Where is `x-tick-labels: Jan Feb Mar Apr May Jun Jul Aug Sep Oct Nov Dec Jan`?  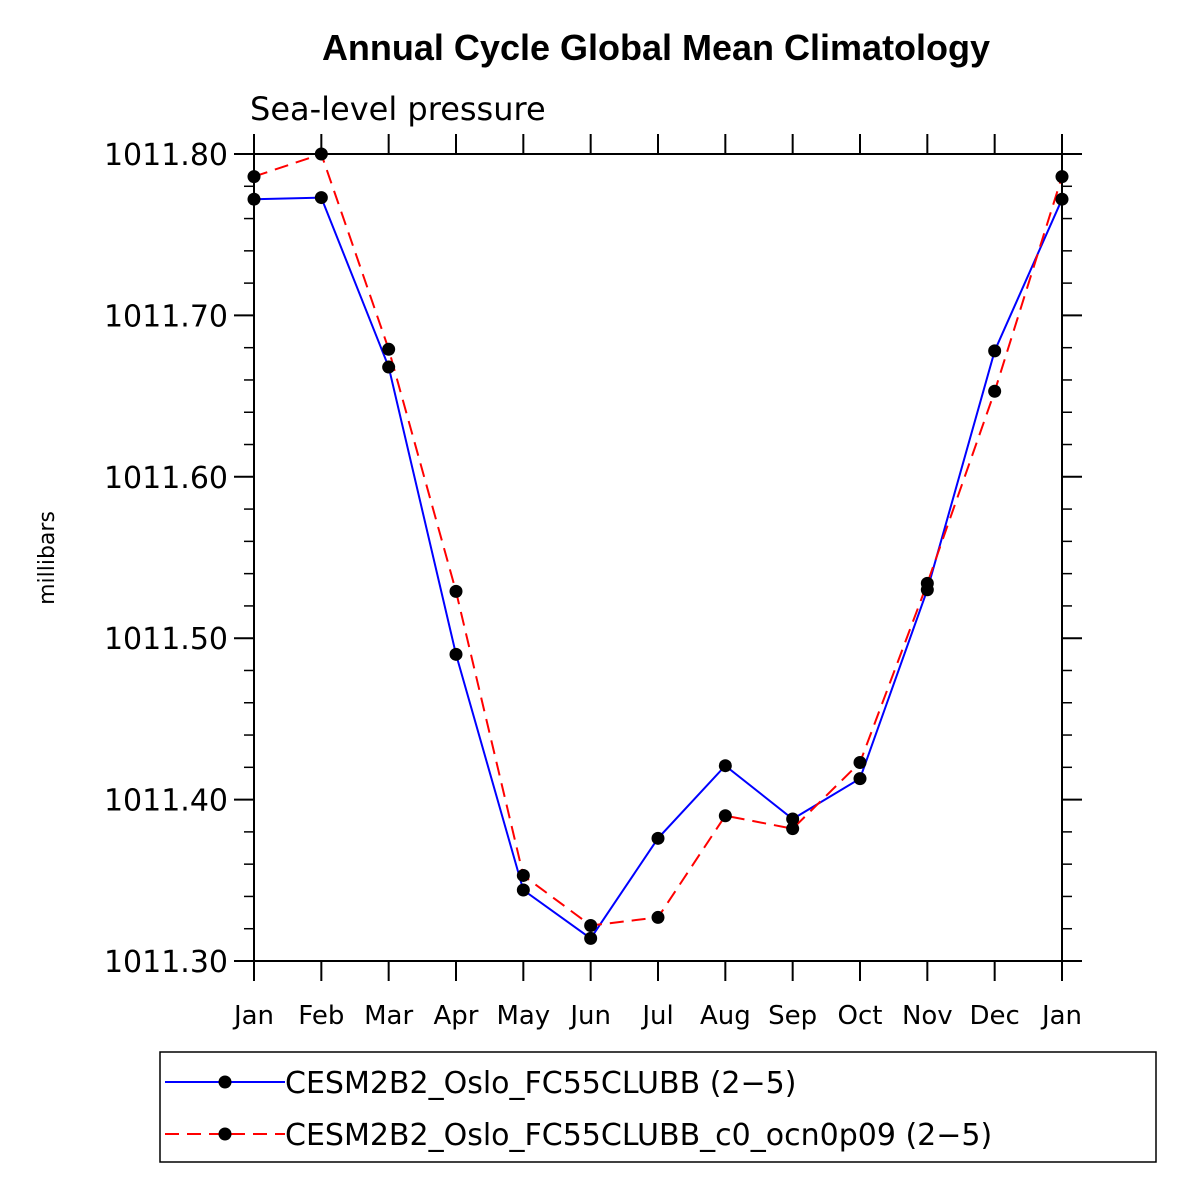 x-tick-labels: Jan Feb Mar Apr May Jun Jul Aug Sep Oct Nov Dec Jan is located at coordinates (657, 1016).